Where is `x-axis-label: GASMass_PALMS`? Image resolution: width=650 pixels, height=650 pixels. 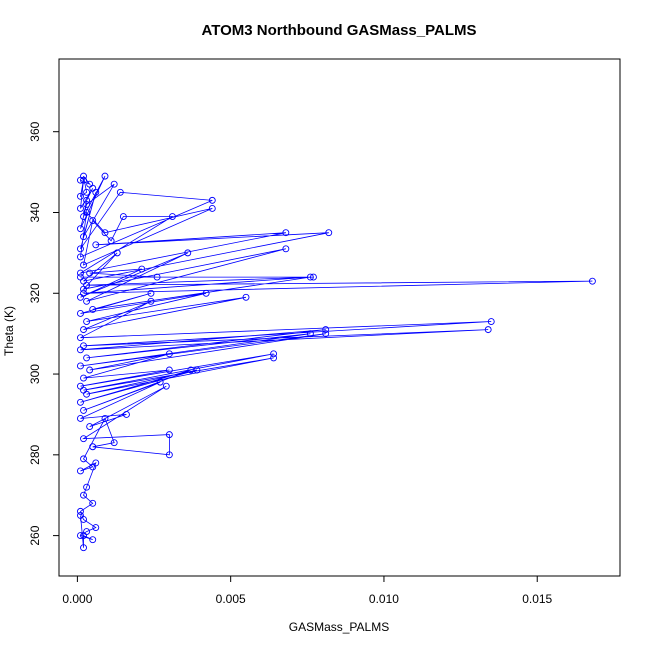 x-axis-label: GASMass_PALMS is located at coordinates (339, 627).